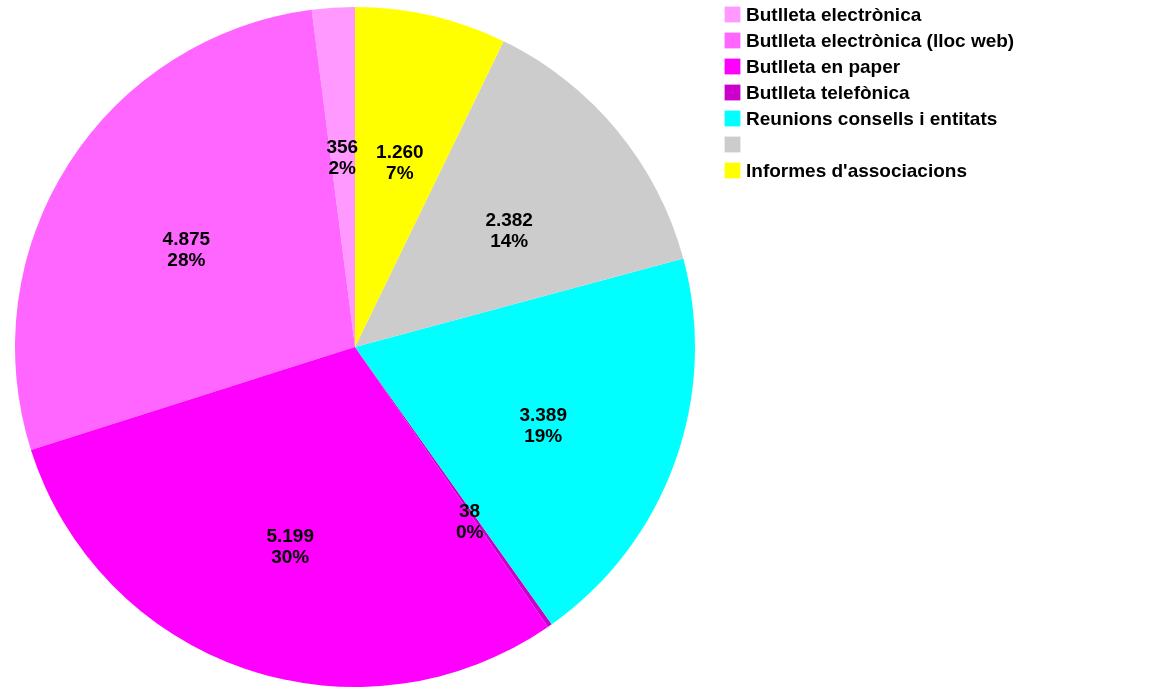 This screenshot has height=692, width=1154. Describe the element at coordinates (290, 546) in the screenshot. I see `data-label: 5.199 30%` at that location.